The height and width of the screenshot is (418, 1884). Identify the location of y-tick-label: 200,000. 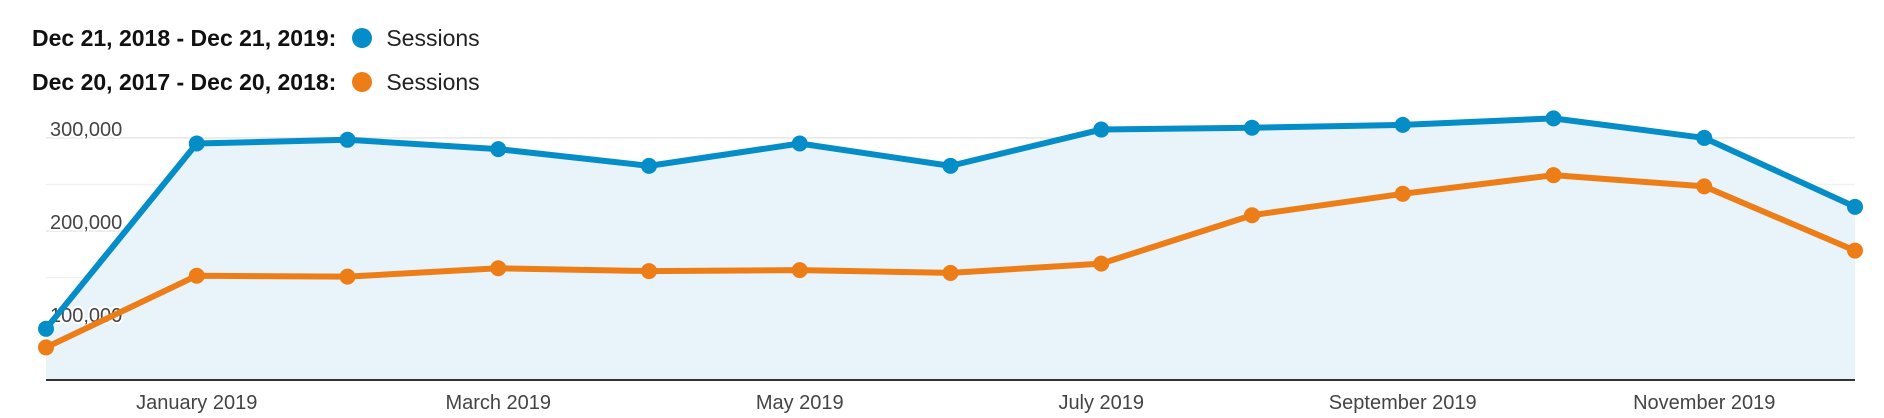
(86, 223).